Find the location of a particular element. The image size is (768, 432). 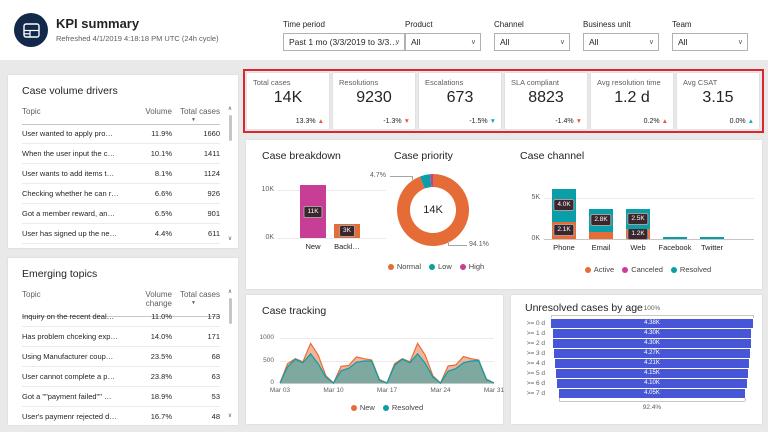

table-row: User cannot complete a p… 23.8% 63 is located at coordinates (121, 377).